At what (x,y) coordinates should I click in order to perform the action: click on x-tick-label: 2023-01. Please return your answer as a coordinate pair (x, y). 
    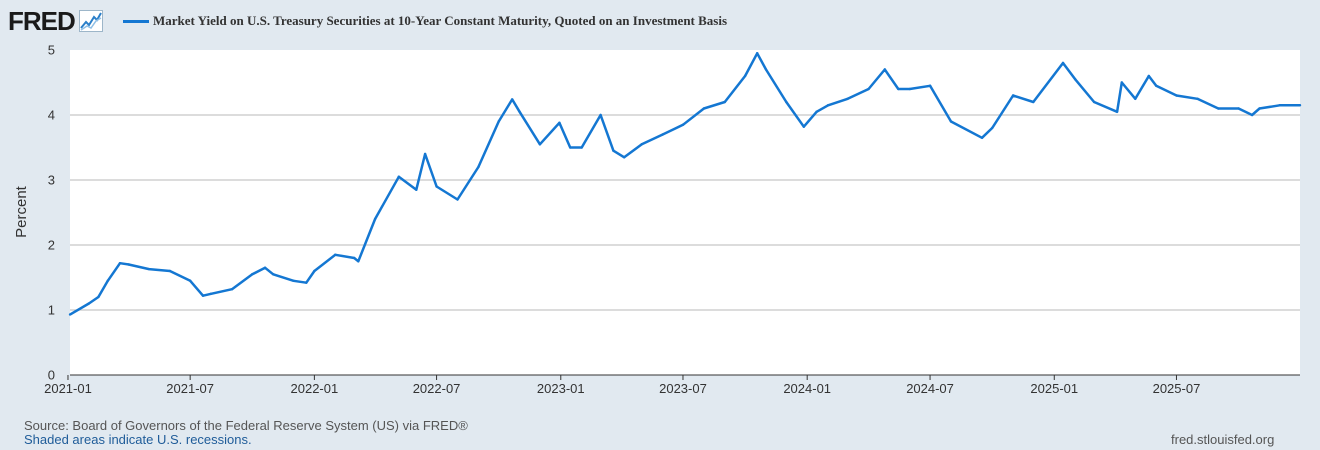
    Looking at the image, I should click on (561, 388).